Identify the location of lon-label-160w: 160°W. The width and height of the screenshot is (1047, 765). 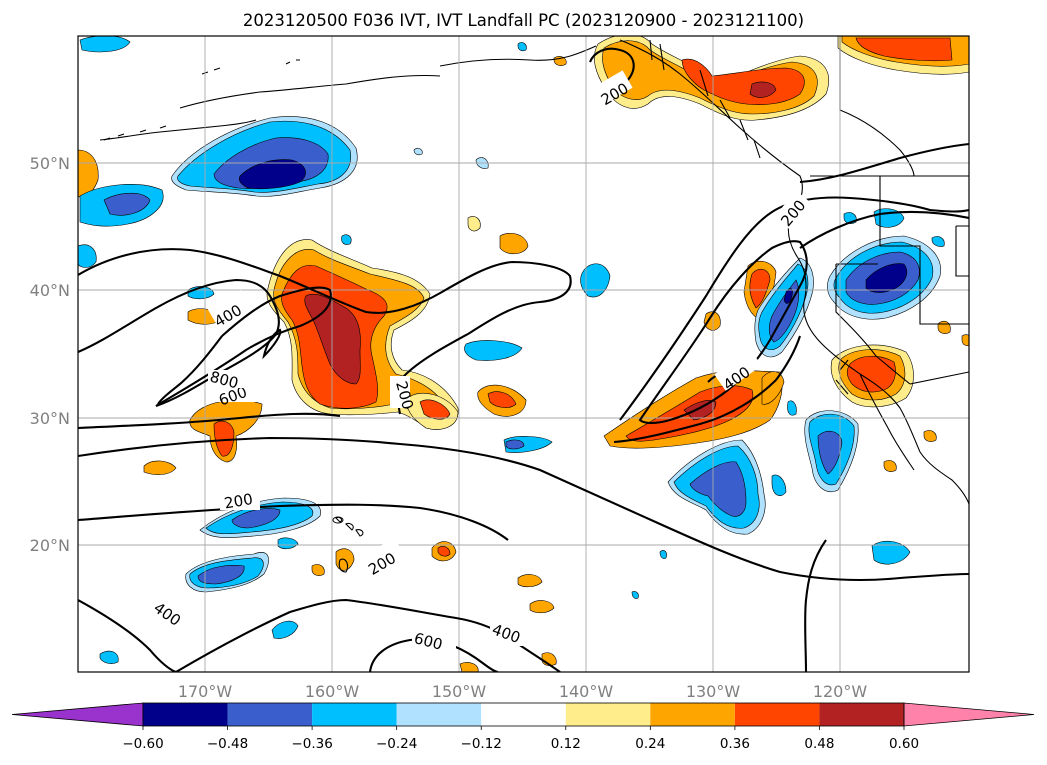
(332, 691).